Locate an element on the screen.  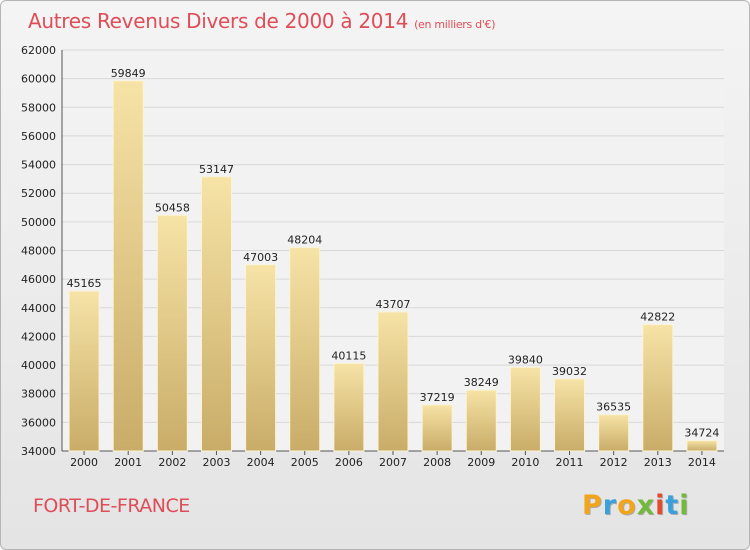
y-tick-label: 44000 is located at coordinates (38, 308).